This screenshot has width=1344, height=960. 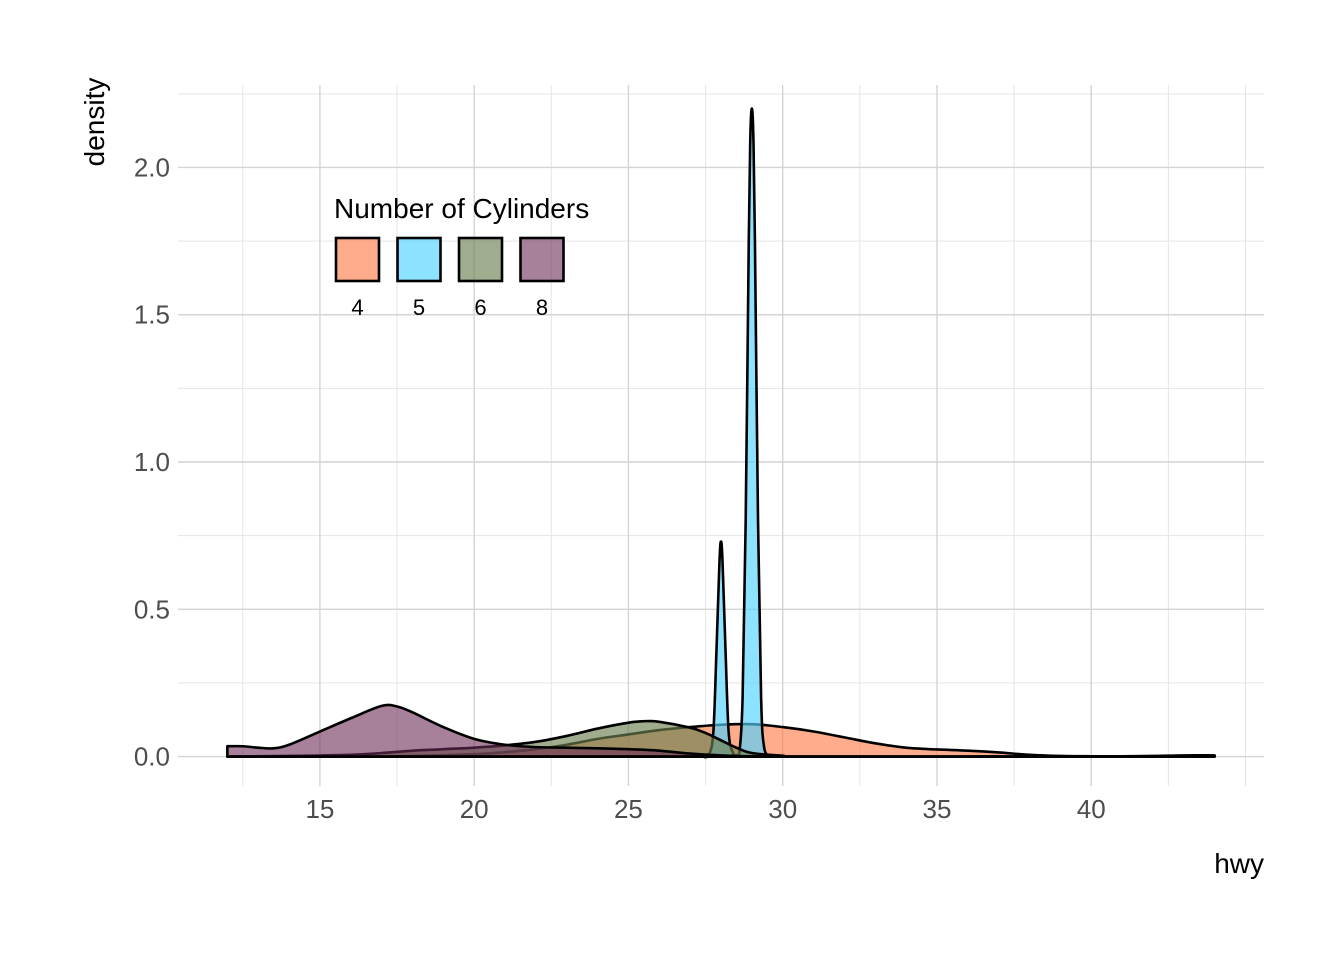 I want to click on y-tick-label: 0.5, so click(x=152, y=609).